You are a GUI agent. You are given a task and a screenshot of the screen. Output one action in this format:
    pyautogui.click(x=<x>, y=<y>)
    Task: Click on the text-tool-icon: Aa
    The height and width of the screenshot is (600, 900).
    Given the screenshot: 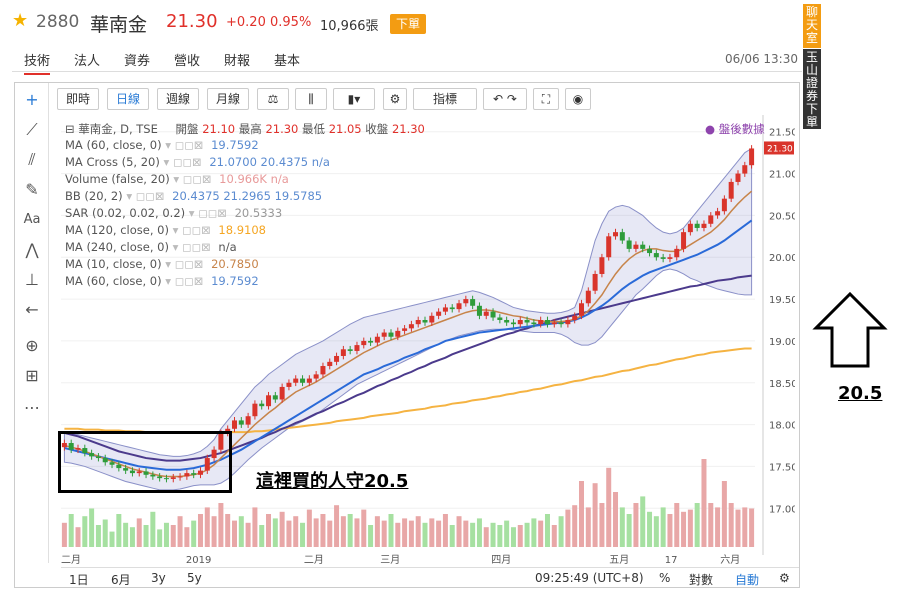 What is the action you would take?
    pyautogui.click(x=32, y=219)
    